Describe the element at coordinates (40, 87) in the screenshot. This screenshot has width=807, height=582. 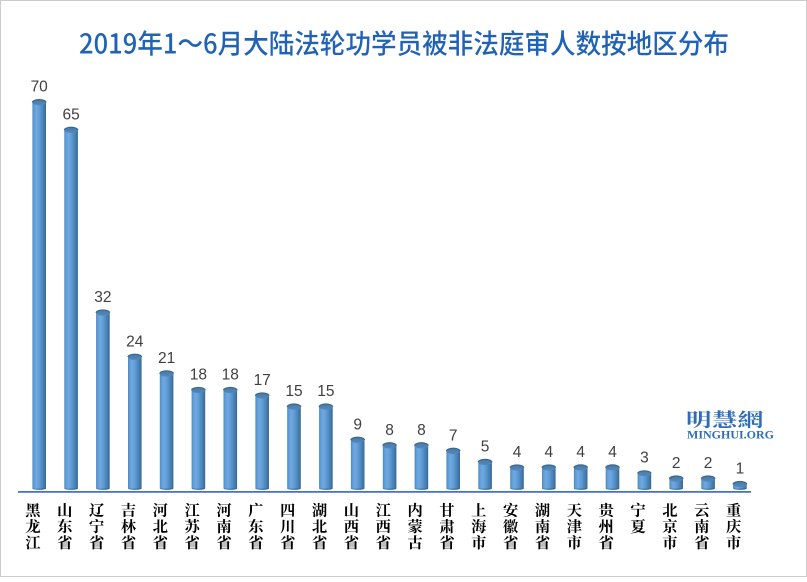
I see `svg-text: 70` at that location.